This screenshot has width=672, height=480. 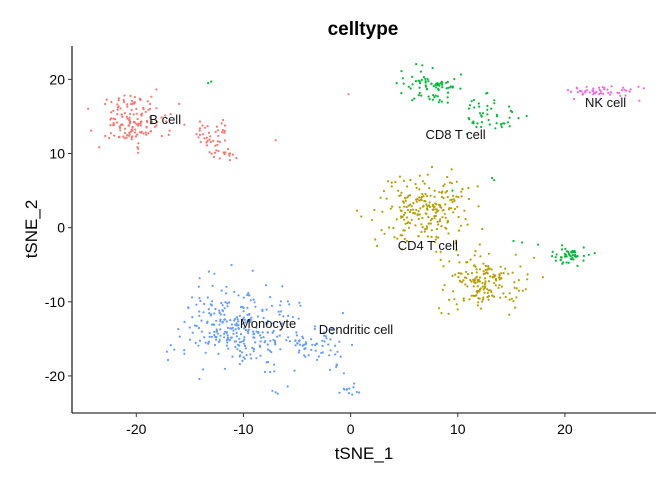 What do you see at coordinates (57, 154) in the screenshot?
I see `y-tick-label: 10` at bounding box center [57, 154].